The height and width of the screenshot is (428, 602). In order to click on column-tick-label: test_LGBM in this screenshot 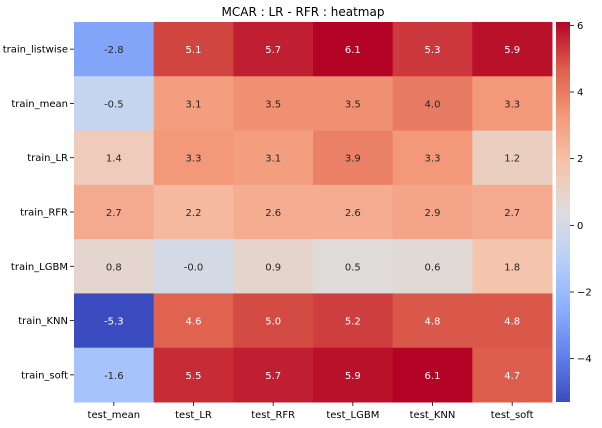, I will do `click(352, 415)`.